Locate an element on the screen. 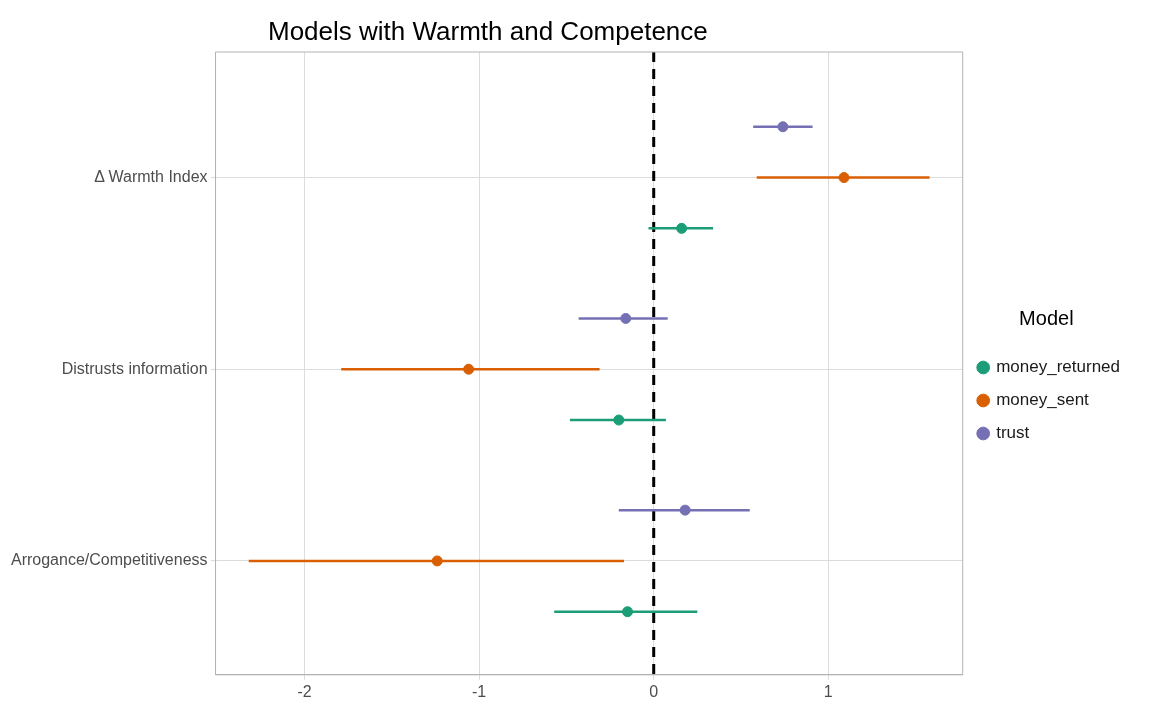 The image size is (1158, 713). legend-label: money_returned is located at coordinates (1058, 367).